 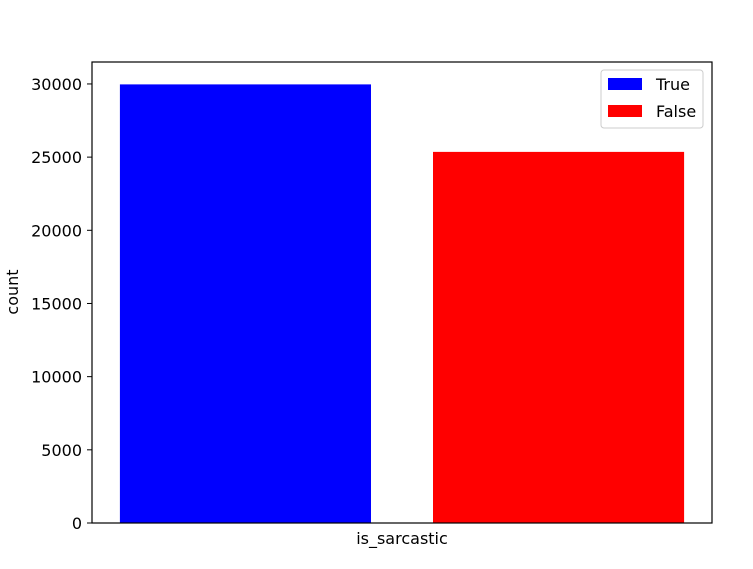 I want to click on y-tick-label: 5000, so click(x=61, y=450).